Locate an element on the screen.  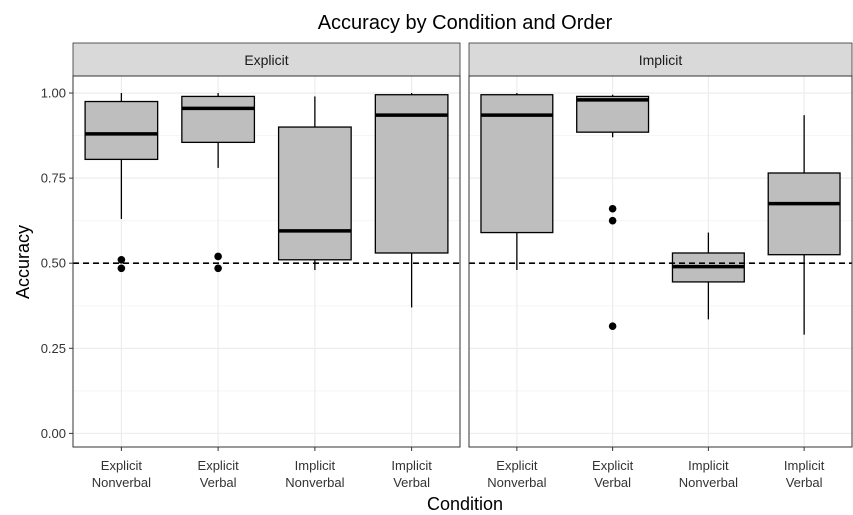
chart-title: Accuracy by Condition and Order is located at coordinates (465, 23).